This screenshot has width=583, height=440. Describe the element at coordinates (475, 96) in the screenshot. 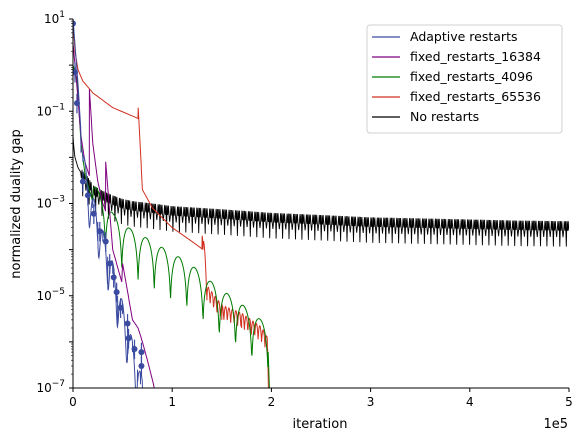

I see `legend-label: fixed_restarts_65536` at that location.